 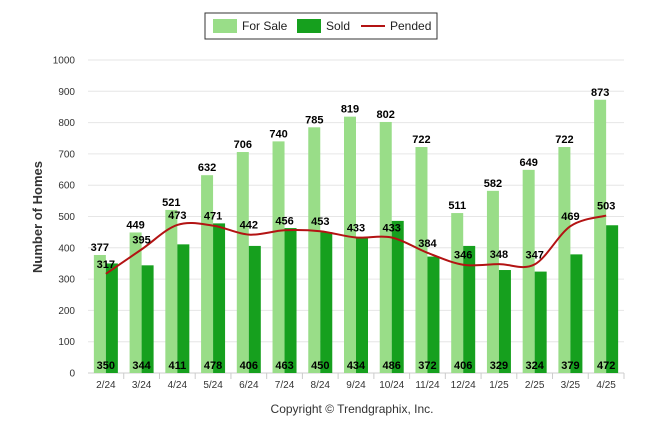 What do you see at coordinates (570, 366) in the screenshot?
I see `label-sold: 379` at bounding box center [570, 366].